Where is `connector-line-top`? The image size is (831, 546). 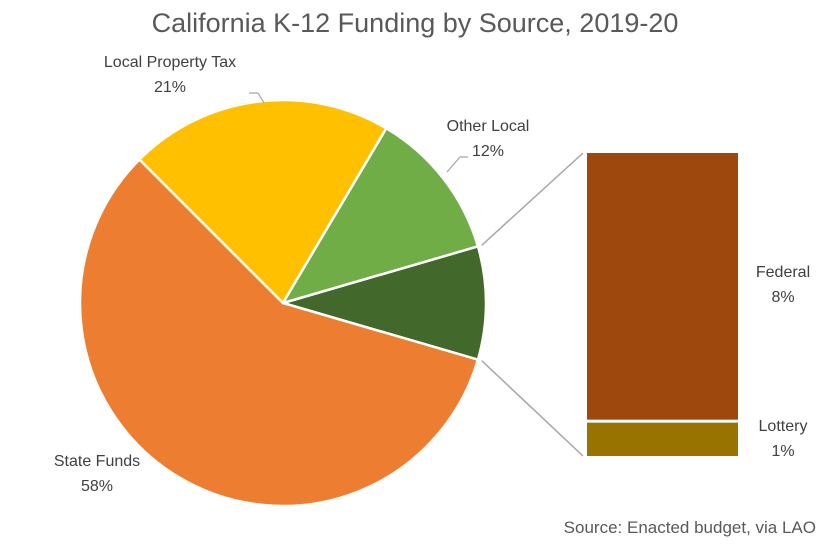
connector-line-top is located at coordinates (532, 199).